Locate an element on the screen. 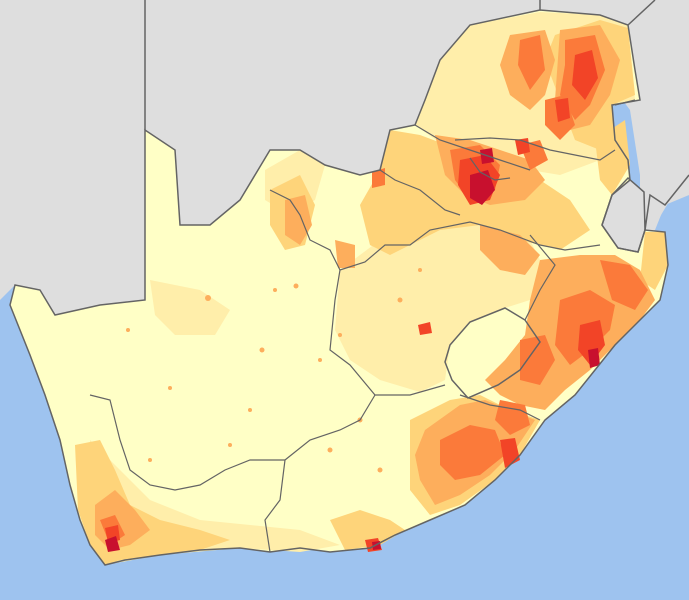 Image resolution: width=689 pixels, height=600 pixels. eswatini is located at coordinates (623, 215).